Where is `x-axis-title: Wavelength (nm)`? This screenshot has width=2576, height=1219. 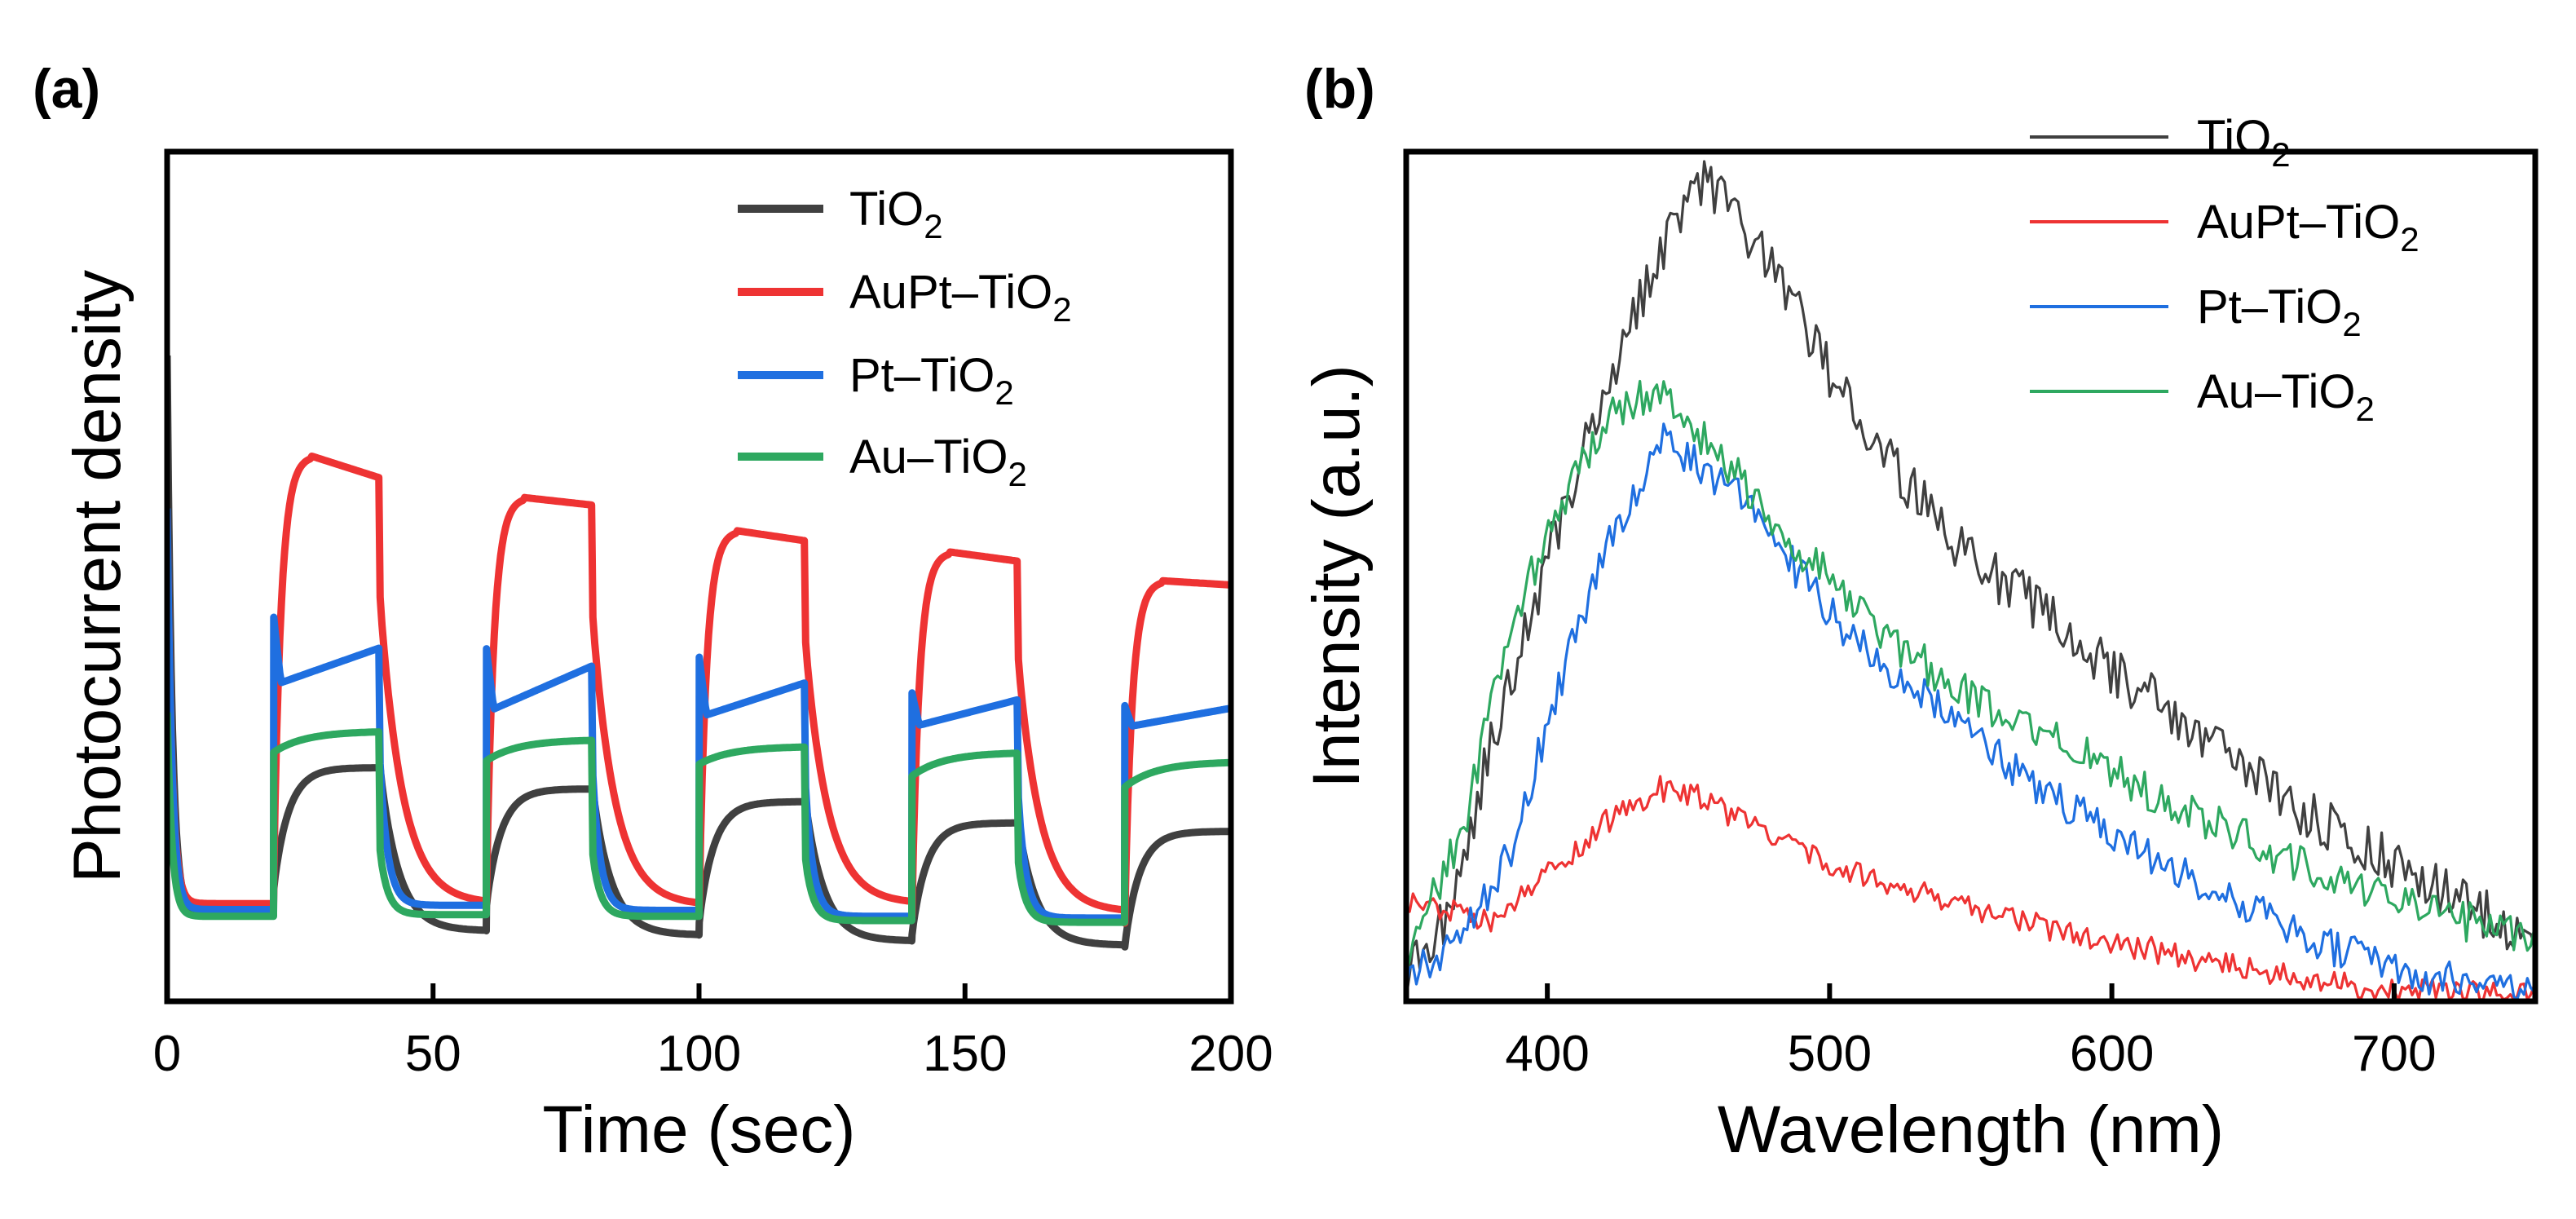
x-axis-title: Wavelength (nm) is located at coordinates (1971, 1130).